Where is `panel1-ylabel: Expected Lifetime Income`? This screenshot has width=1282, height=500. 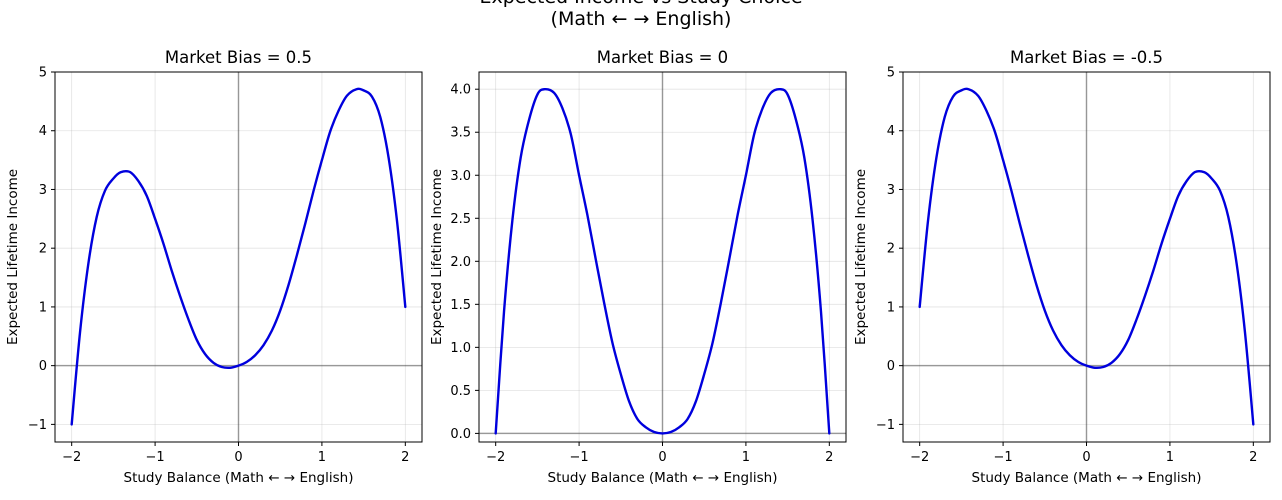 panel1-ylabel: Expected Lifetime Income is located at coordinates (13, 257).